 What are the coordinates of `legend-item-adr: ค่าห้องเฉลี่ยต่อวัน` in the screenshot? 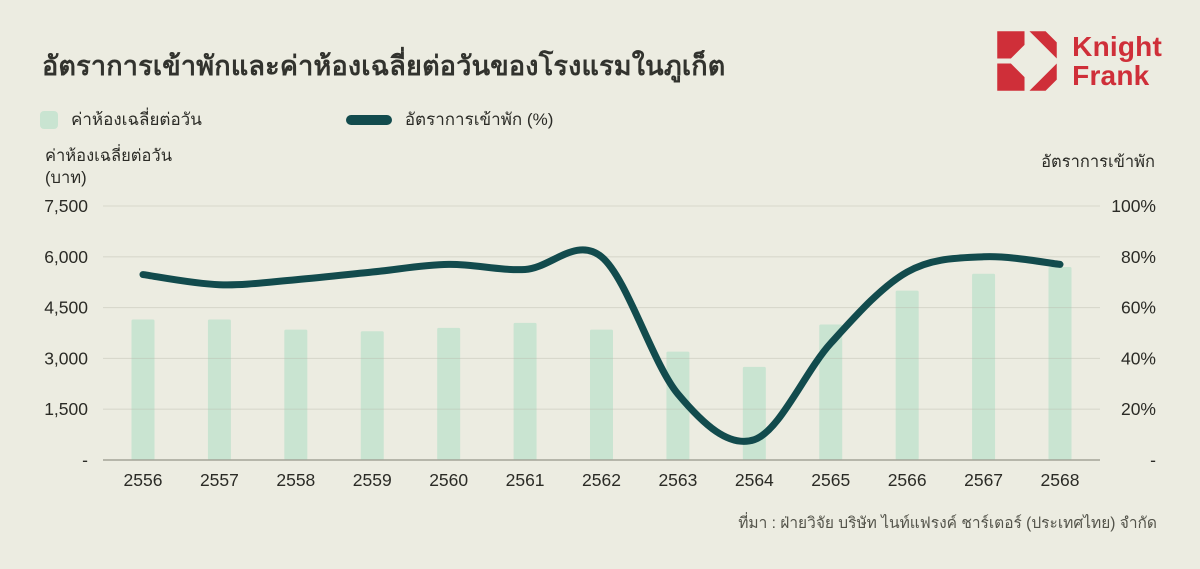 It's located at (121, 119).